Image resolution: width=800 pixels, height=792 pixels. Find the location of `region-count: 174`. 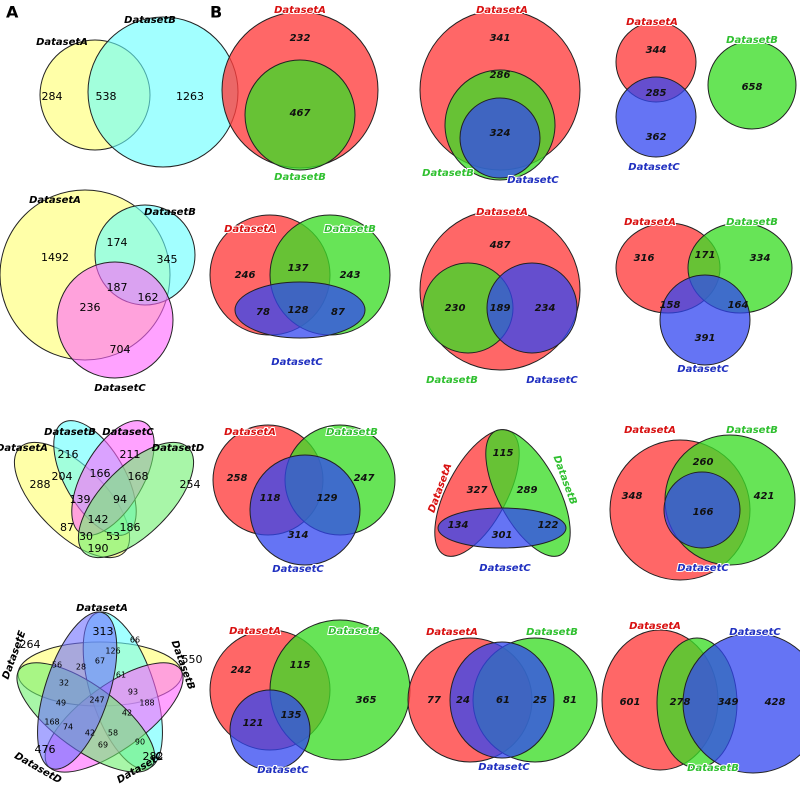

region-count: 174 is located at coordinates (117, 242).